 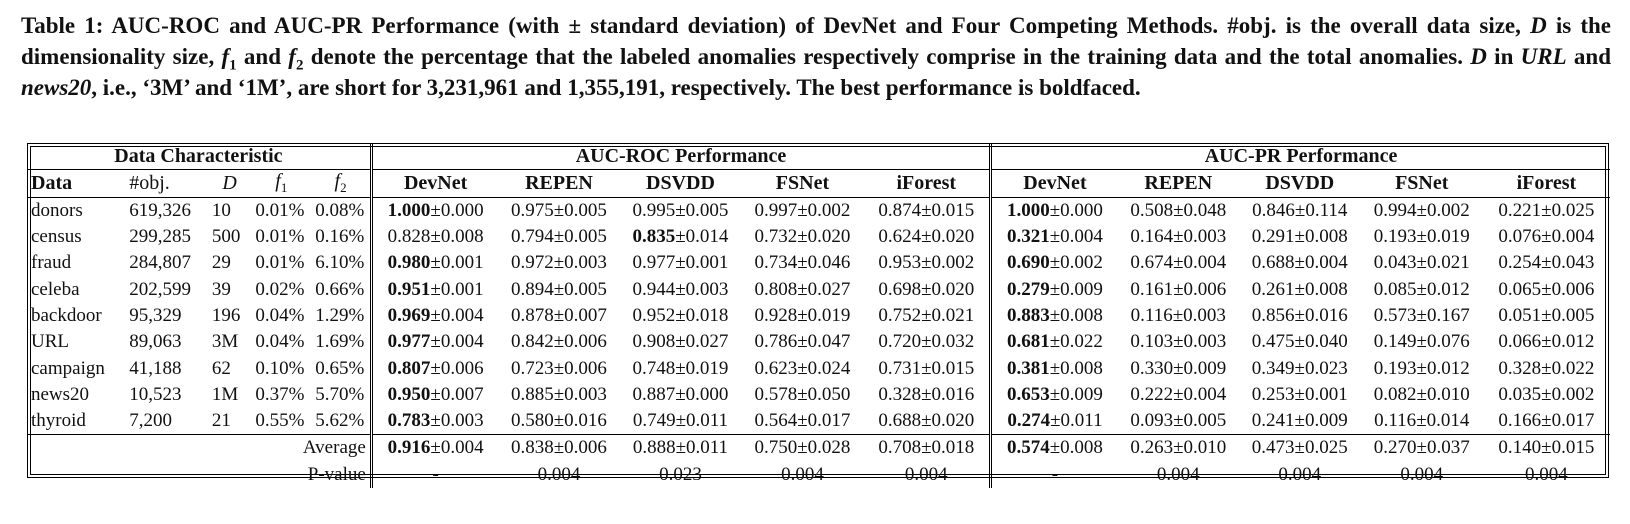 What do you see at coordinates (57, 210) in the screenshot?
I see `dataset-name: donors` at bounding box center [57, 210].